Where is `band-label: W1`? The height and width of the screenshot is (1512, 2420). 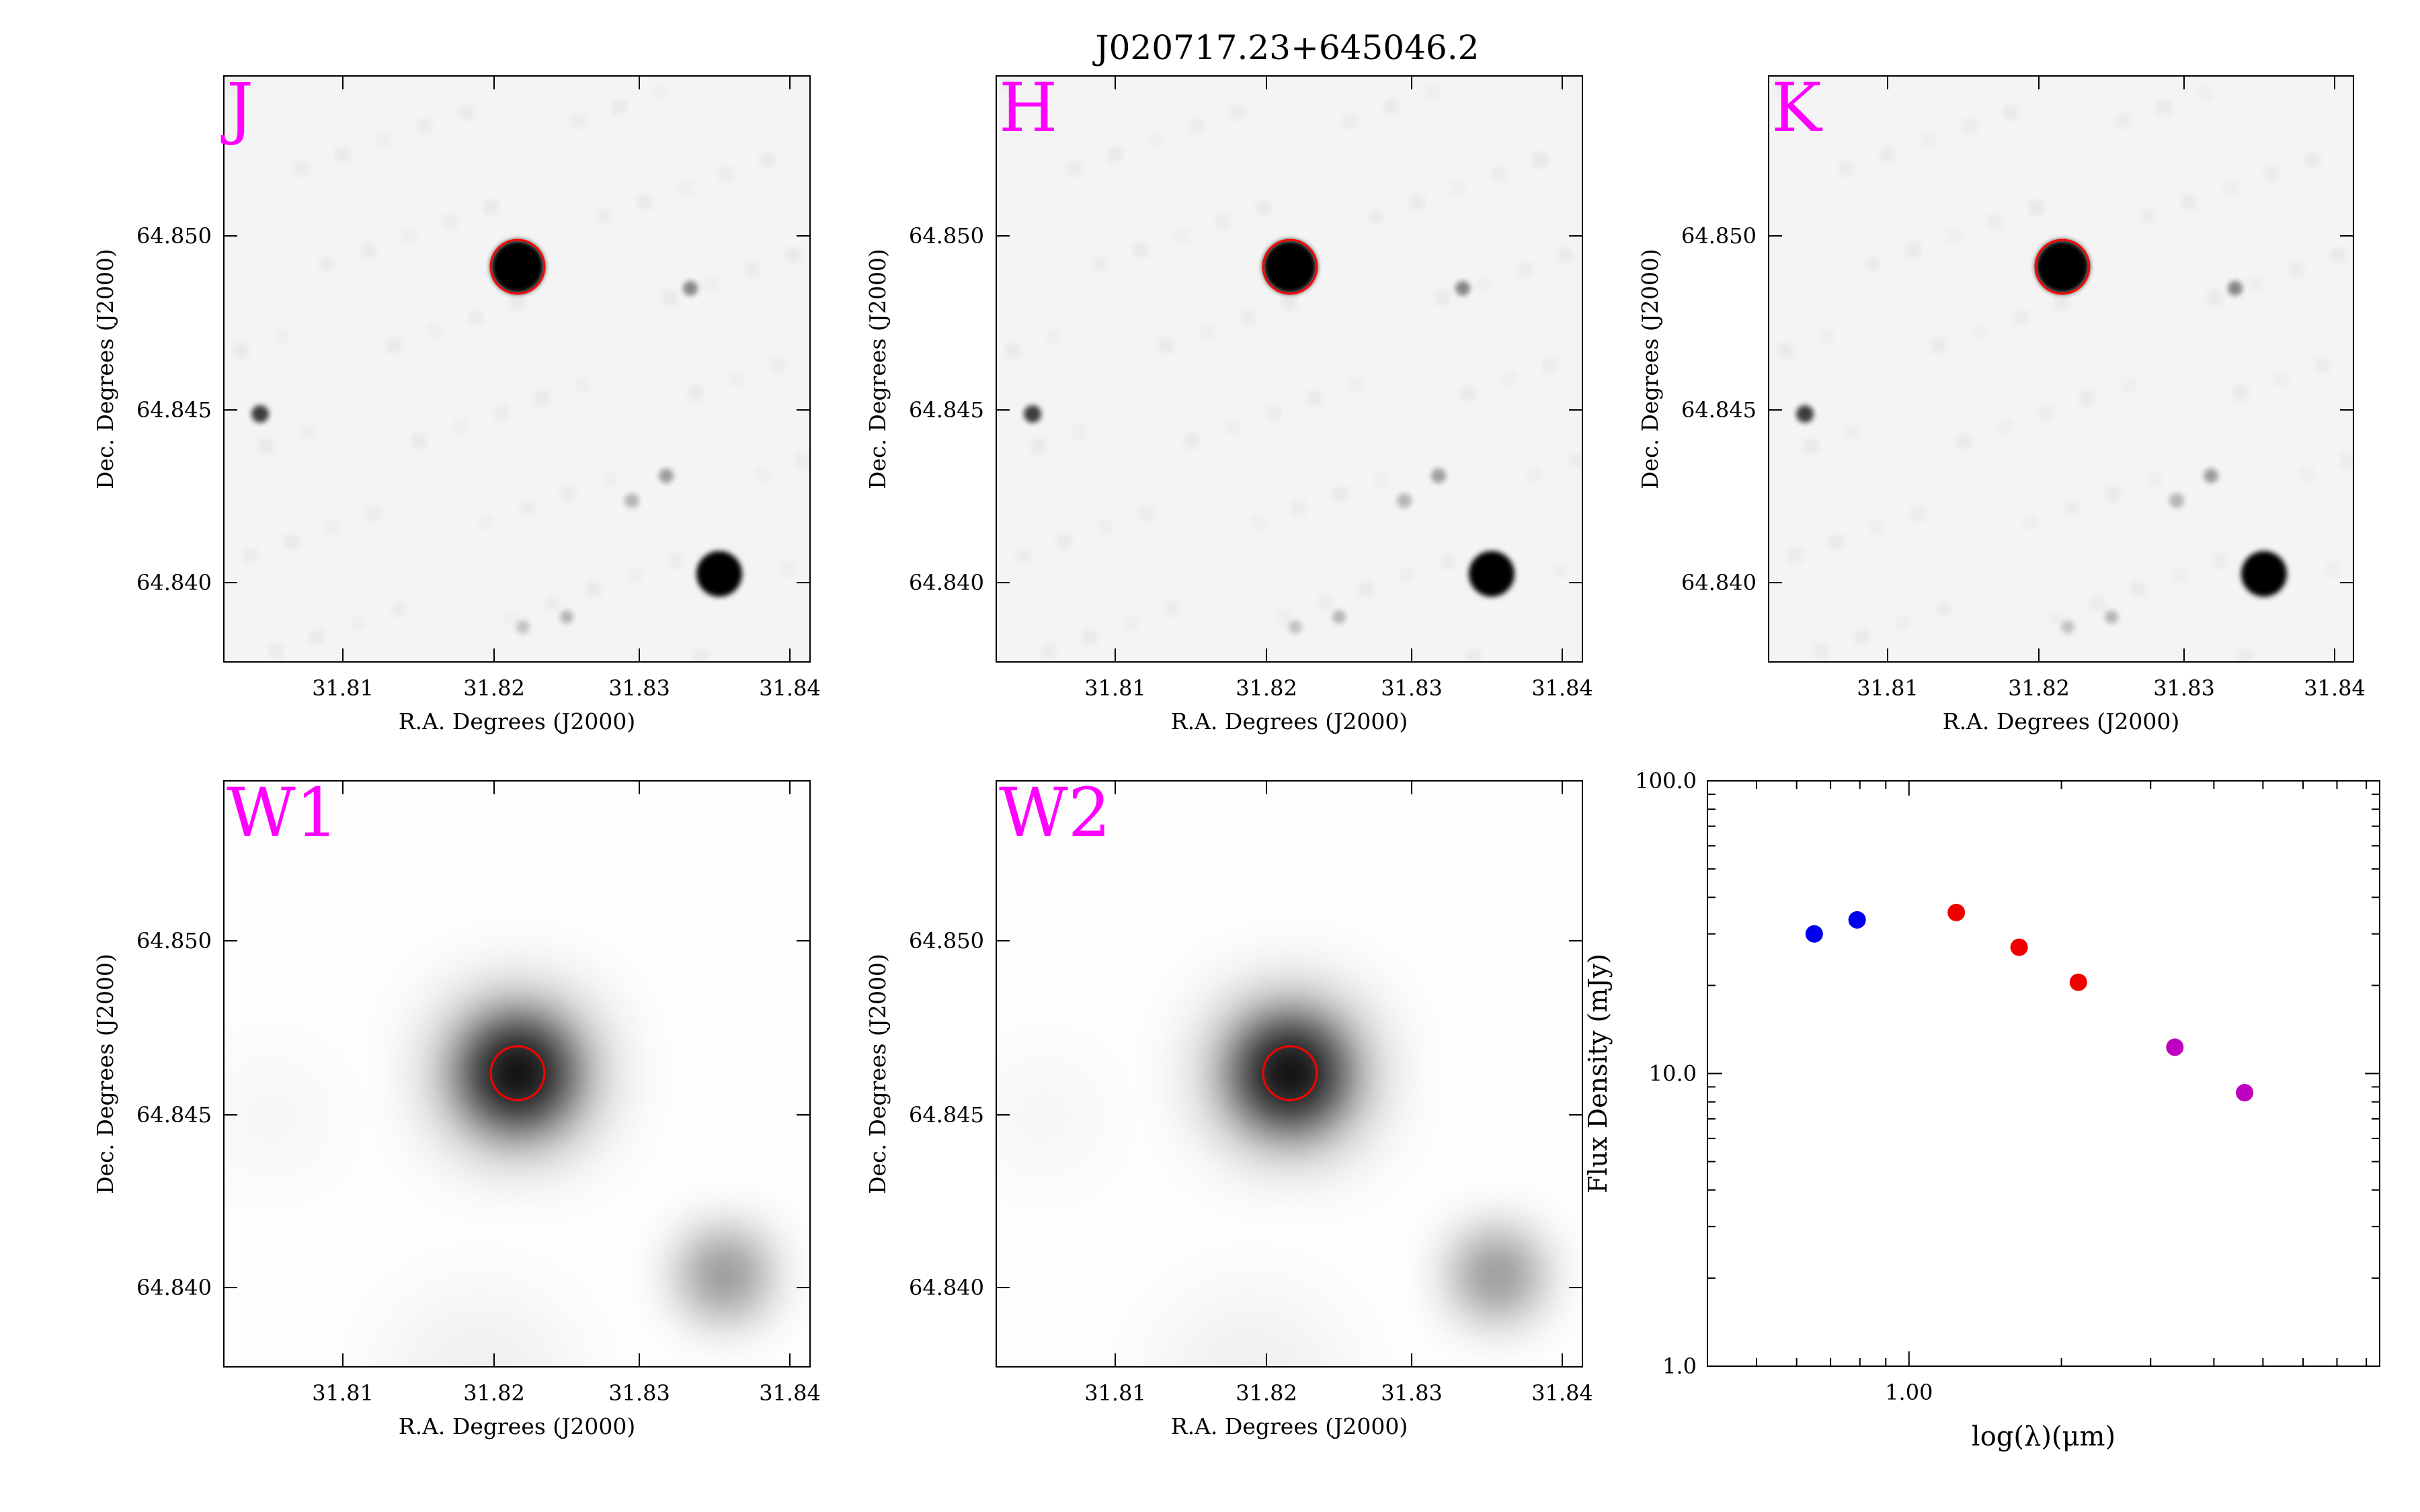
band-label: W1 is located at coordinates (282, 813).